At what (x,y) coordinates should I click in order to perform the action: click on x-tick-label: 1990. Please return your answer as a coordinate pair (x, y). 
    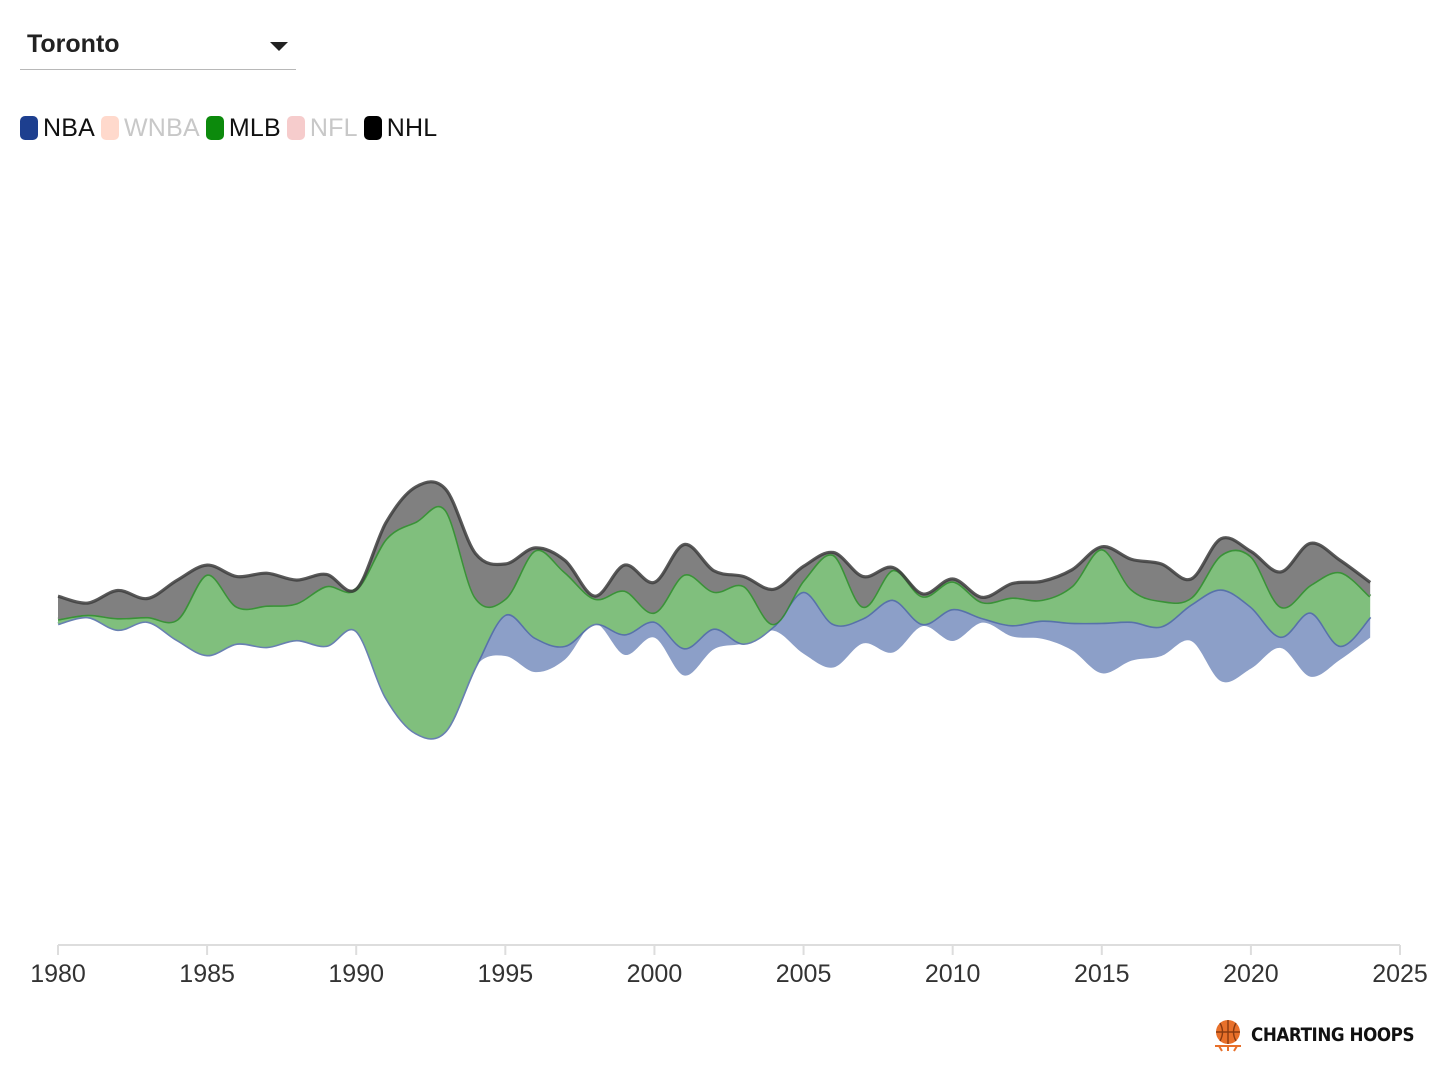
    Looking at the image, I should click on (356, 974).